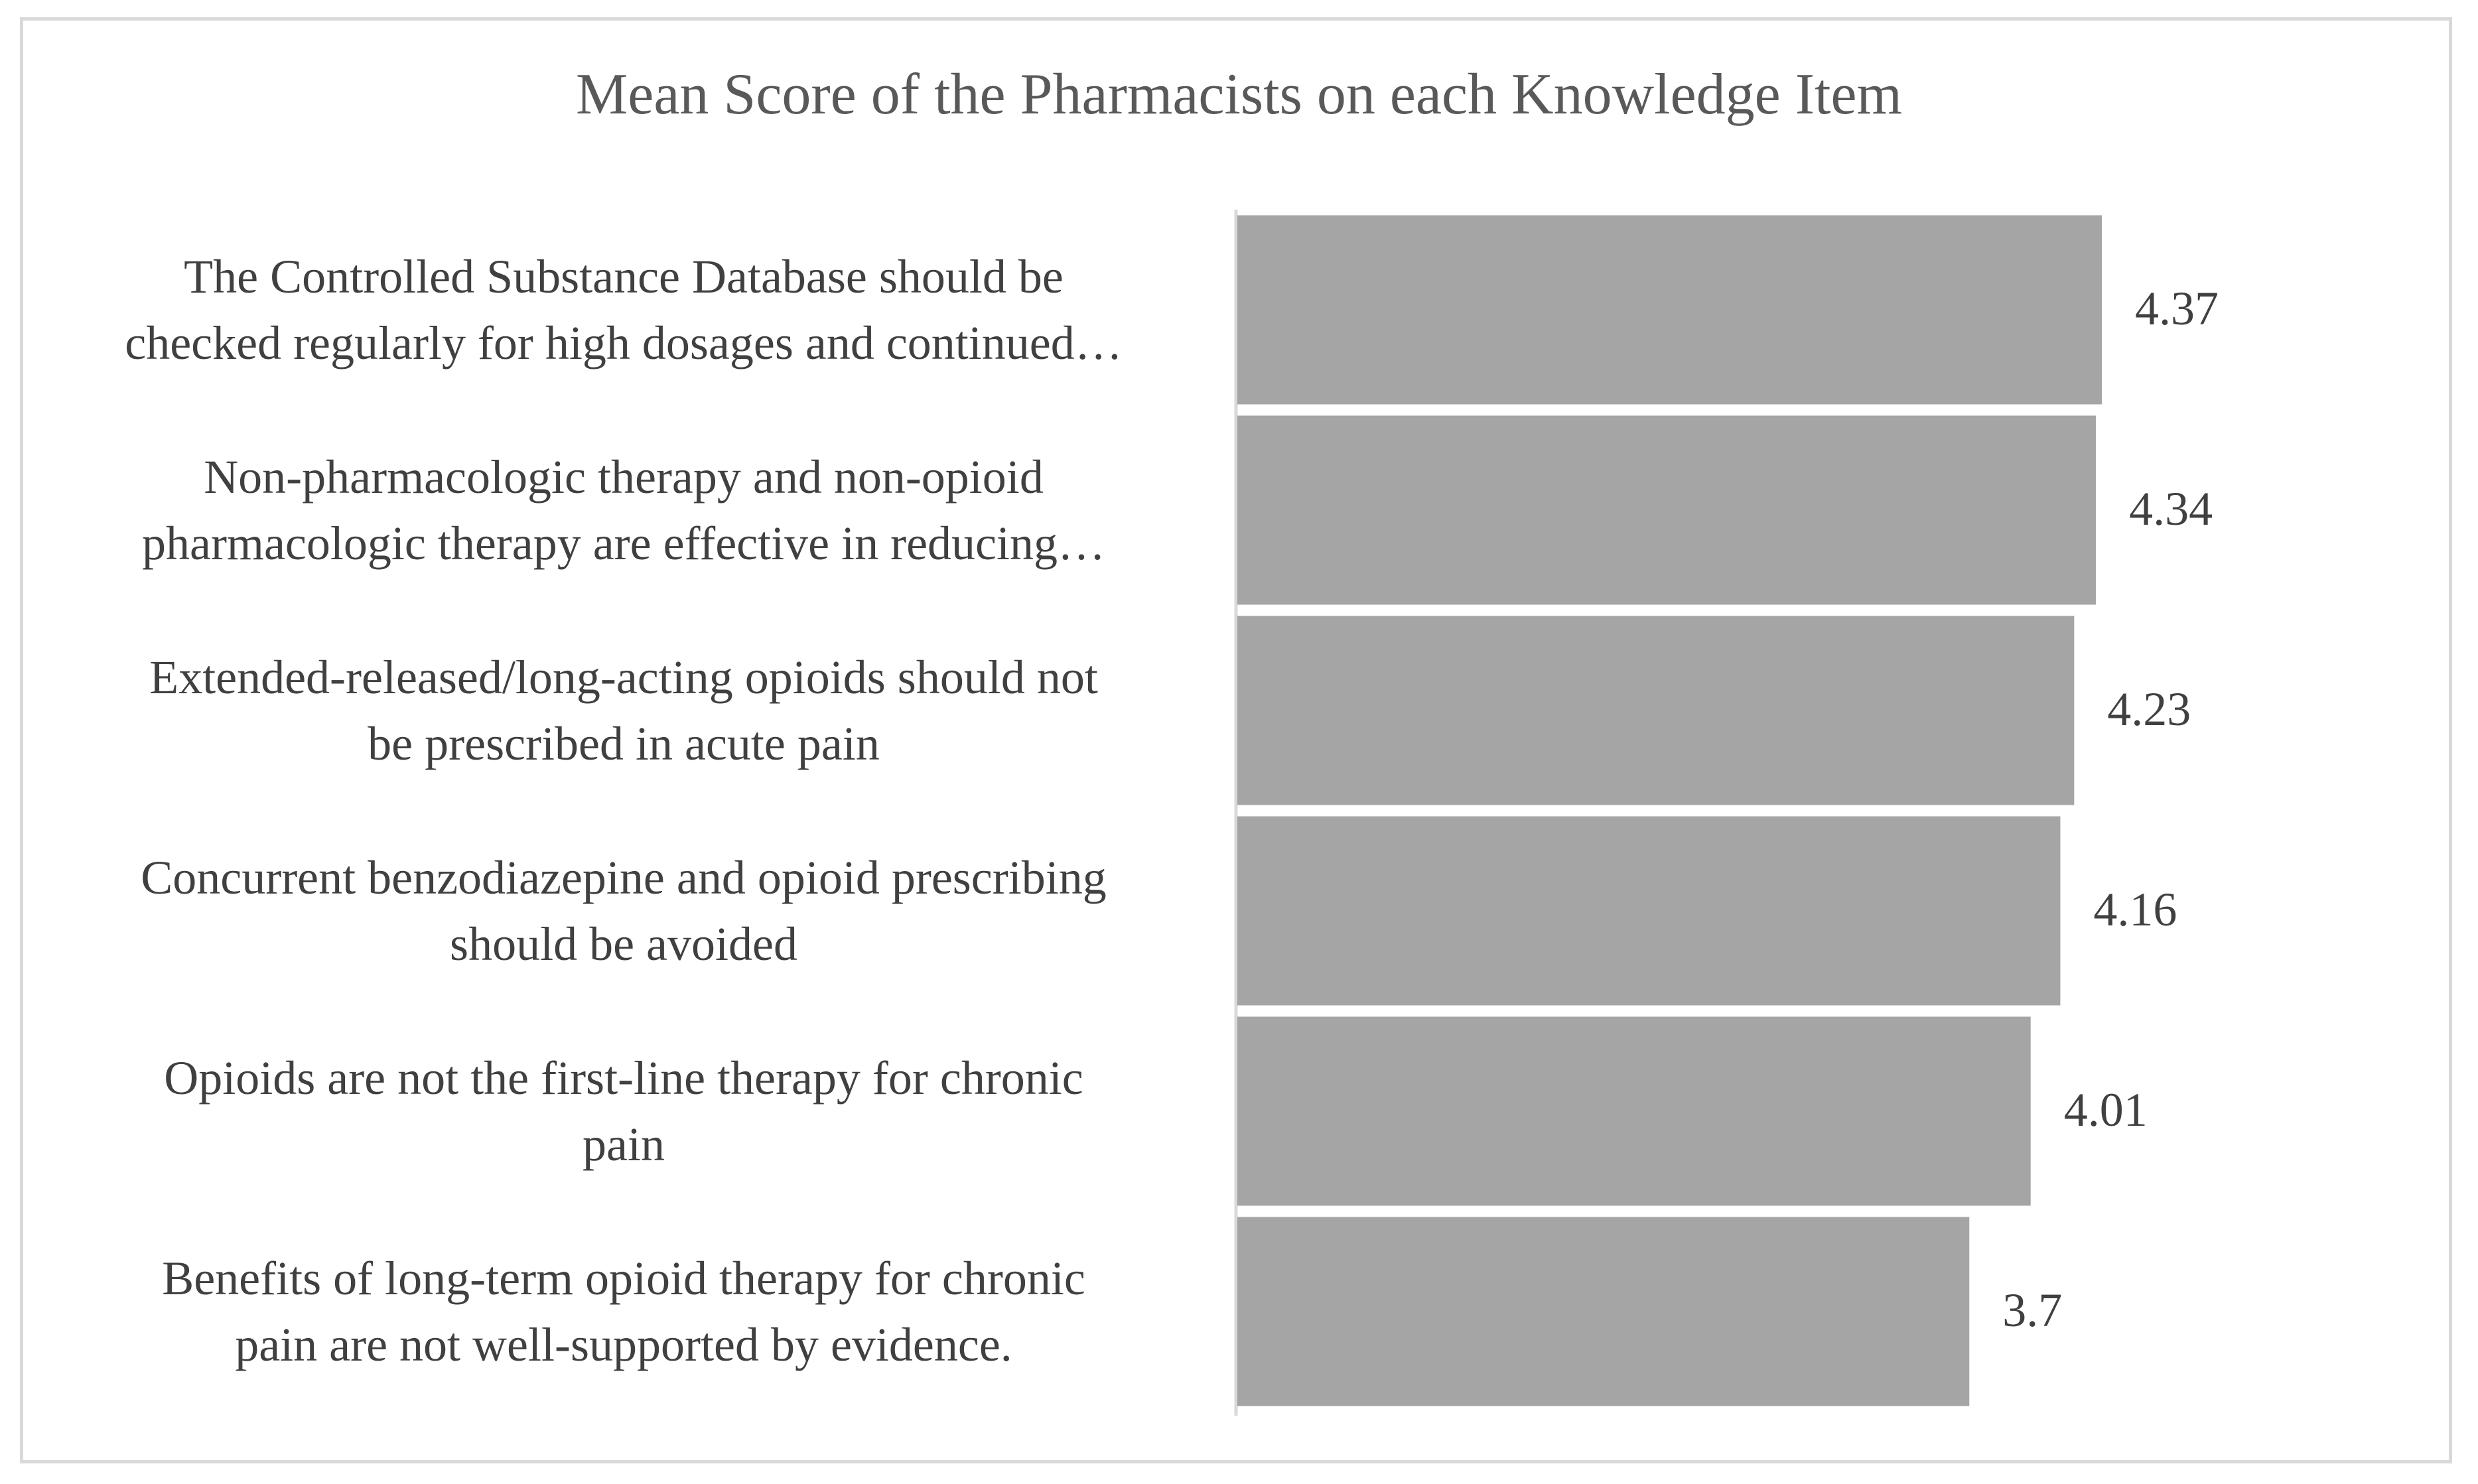 This screenshot has height=1484, width=2478. I want to click on data-label-2: 4.34, so click(2171, 508).